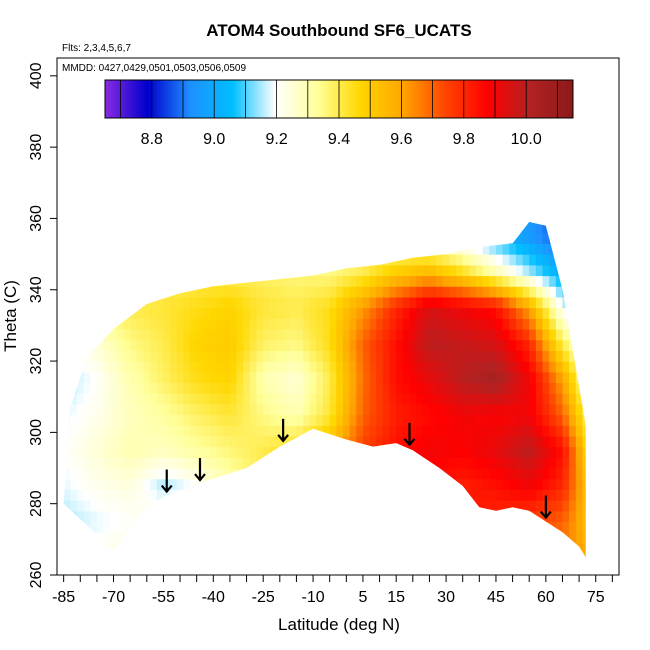 The height and width of the screenshot is (650, 650). I want to click on dates-note: MMDD: 0427,0429,0501,0503,0506,0509, so click(154, 68).